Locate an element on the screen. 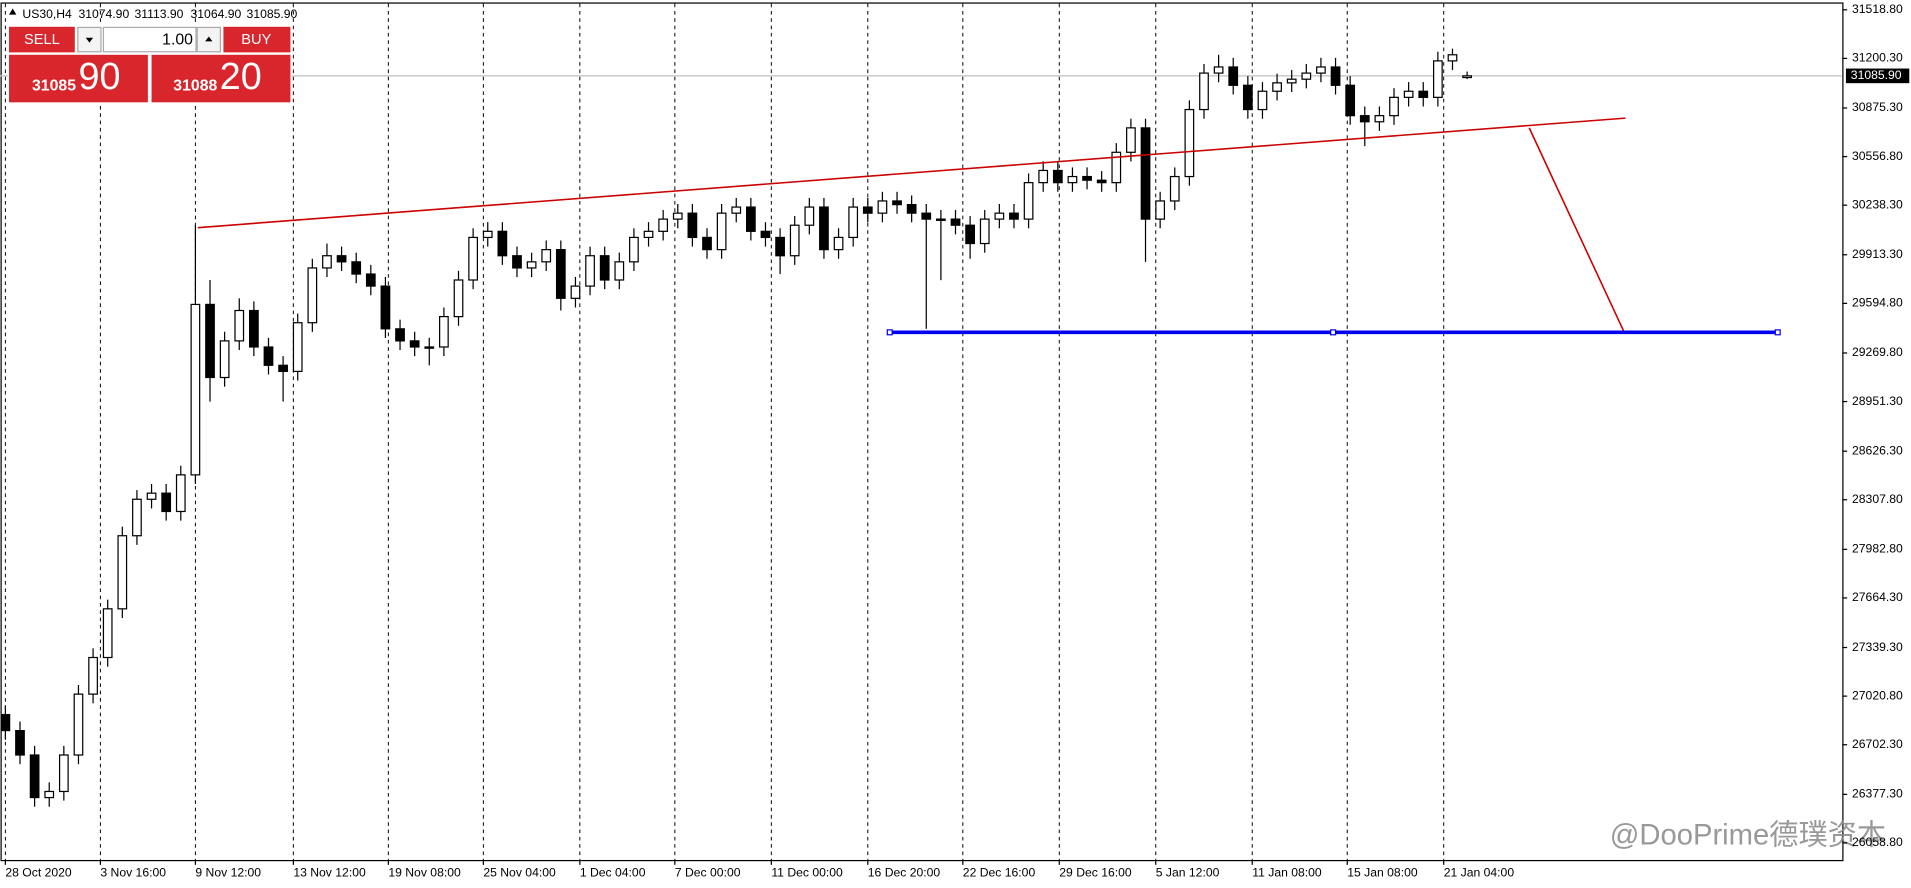 The width and height of the screenshot is (1911, 888). sell-price-box is located at coordinates (78, 78).